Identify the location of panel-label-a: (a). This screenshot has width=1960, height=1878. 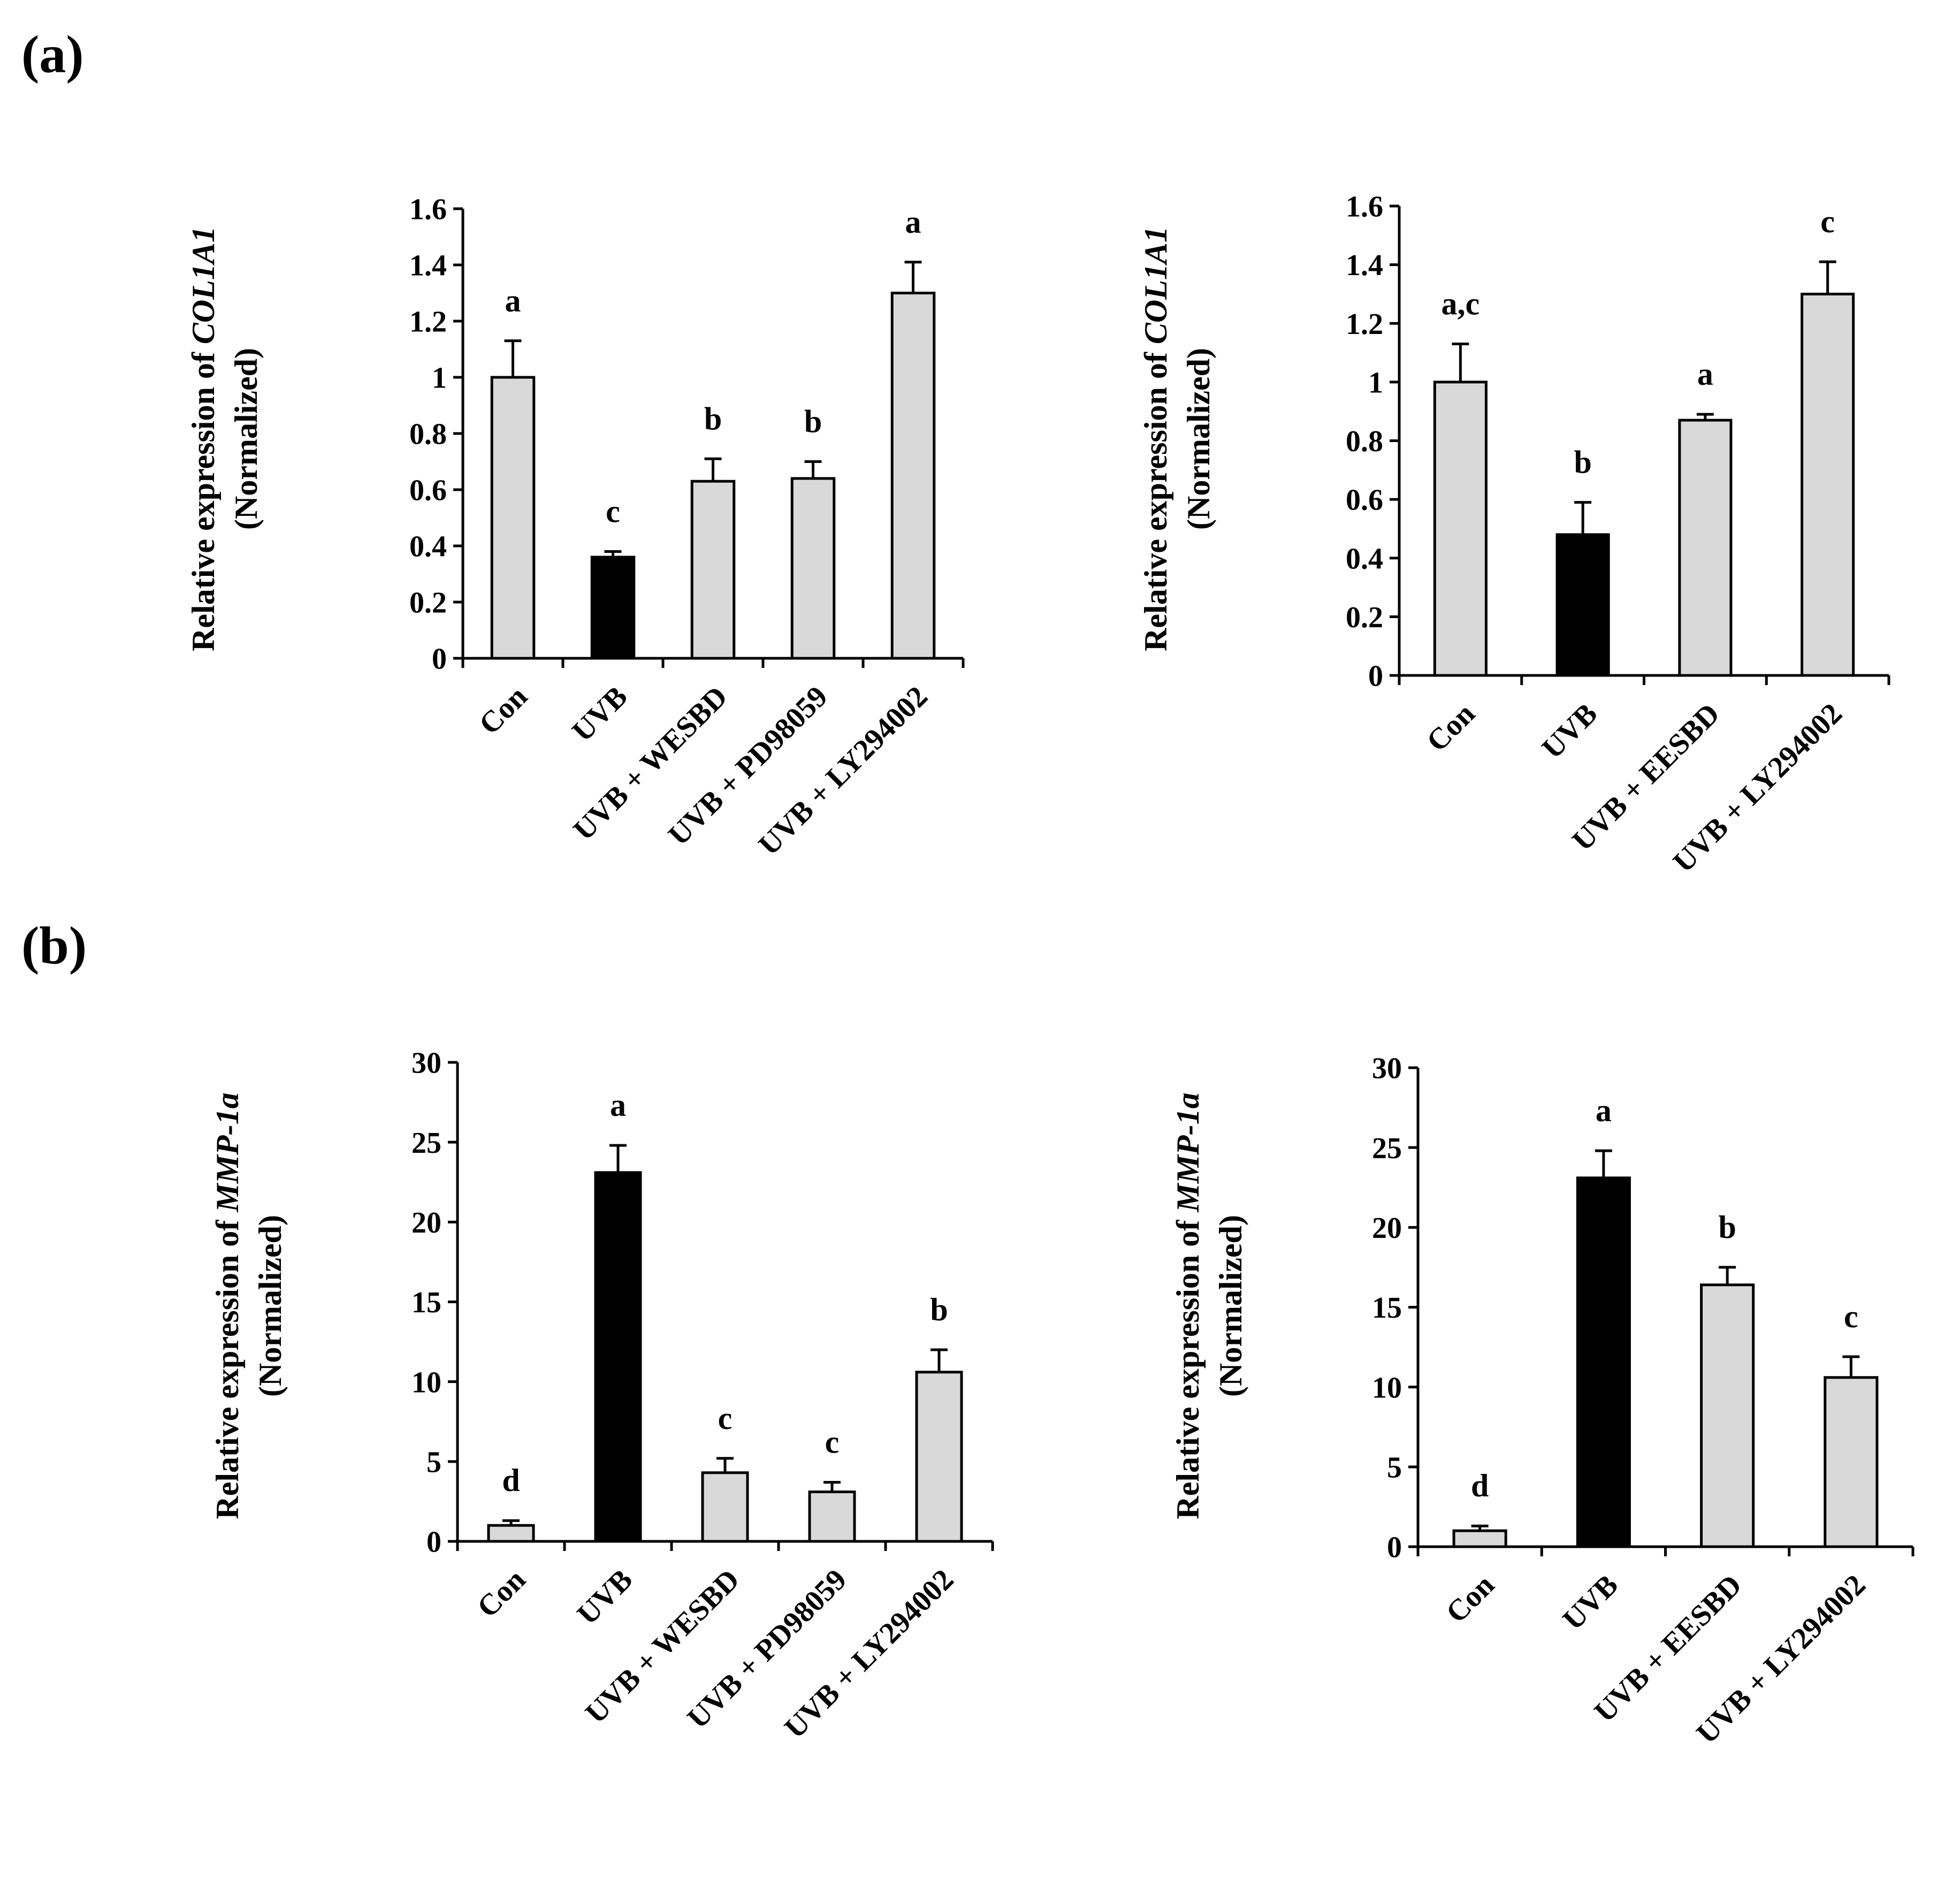
(52, 55).